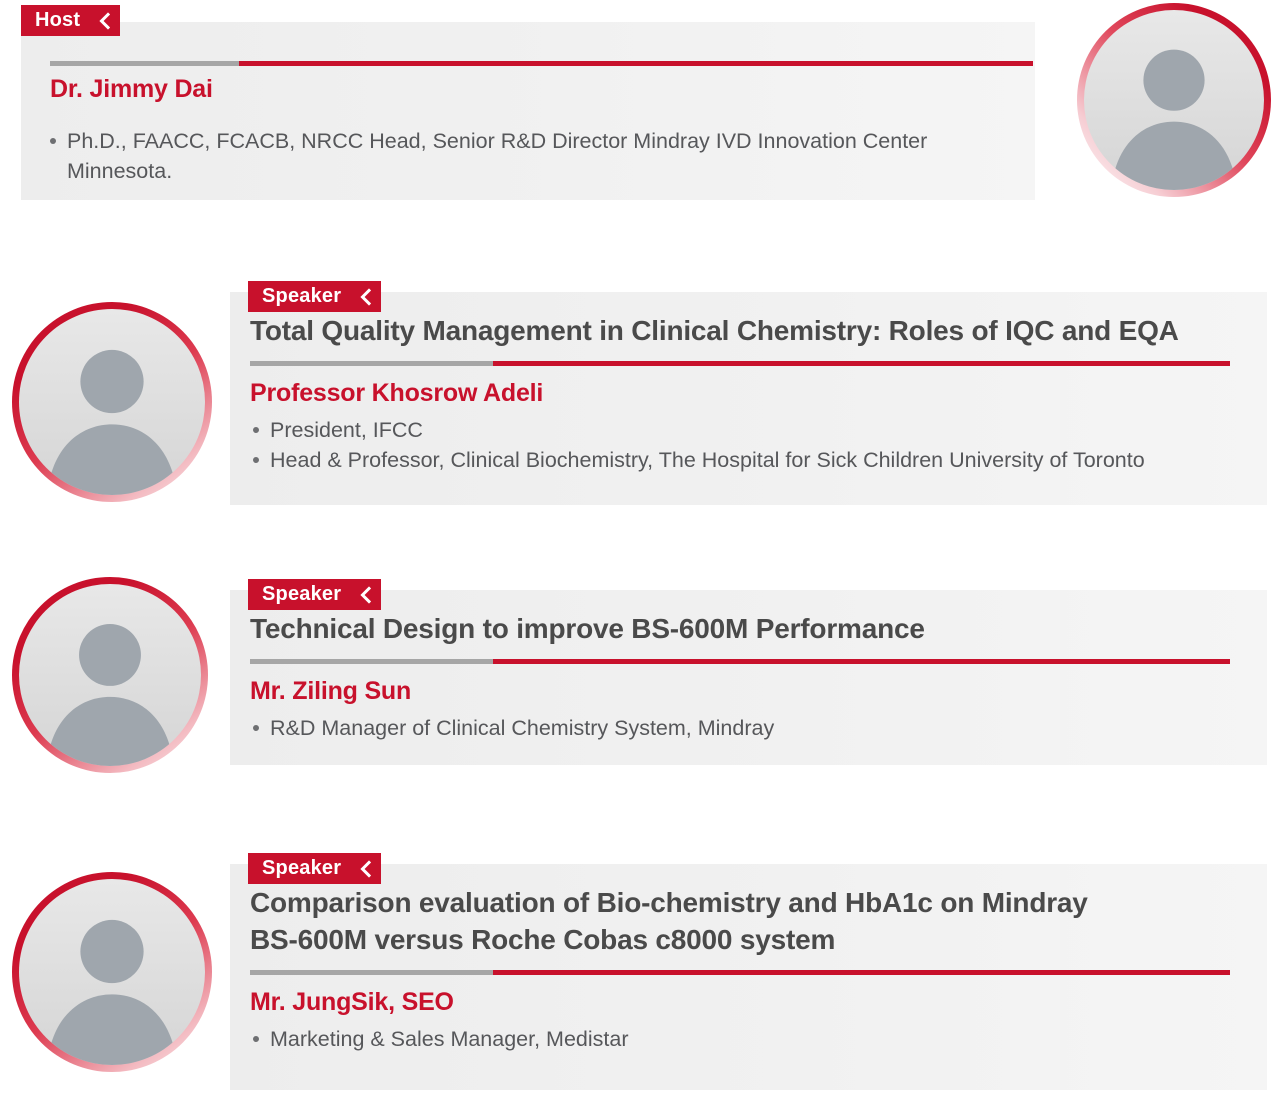 The height and width of the screenshot is (1101, 1273). Describe the element at coordinates (543, 939) in the screenshot. I see `talk-title-line: BS-600M versus Roche Cobas c8000 system` at that location.